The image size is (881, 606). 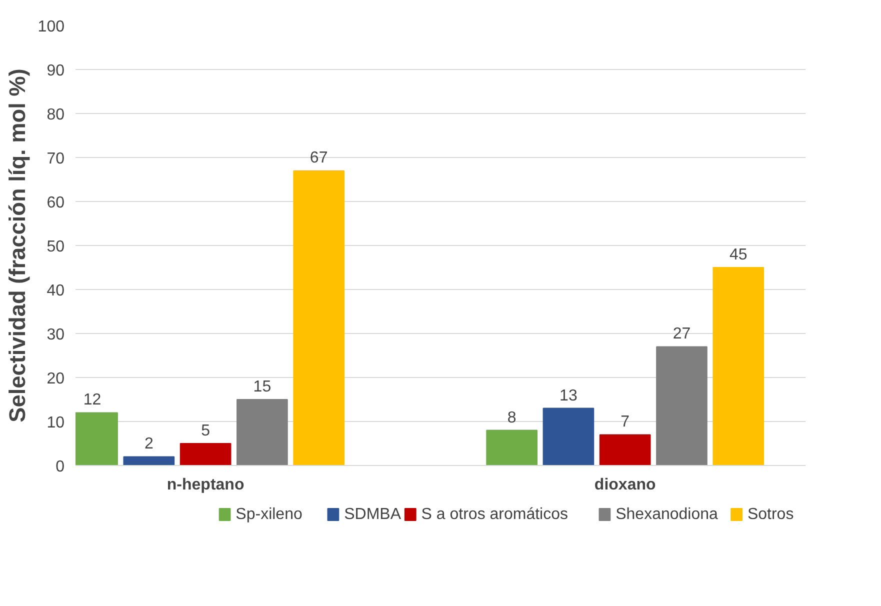 What do you see at coordinates (55, 423) in the screenshot?
I see `y-tick-label: 10` at bounding box center [55, 423].